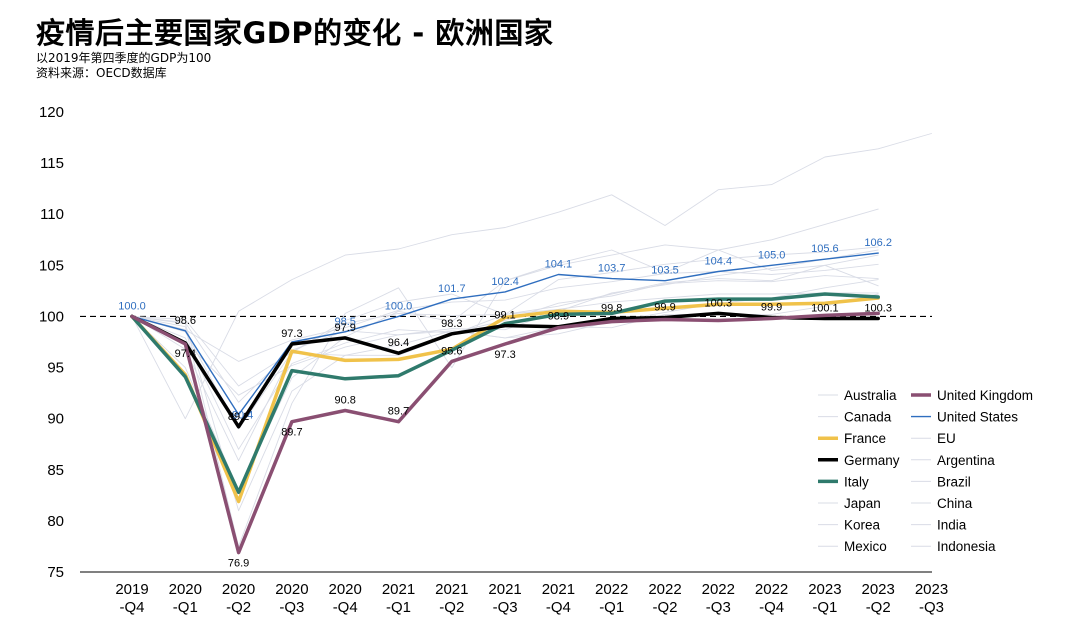 This screenshot has height=631, width=1080. What do you see at coordinates (771, 598) in the screenshot?
I see `x-tick-label: 2022 -Q4` at bounding box center [771, 598].